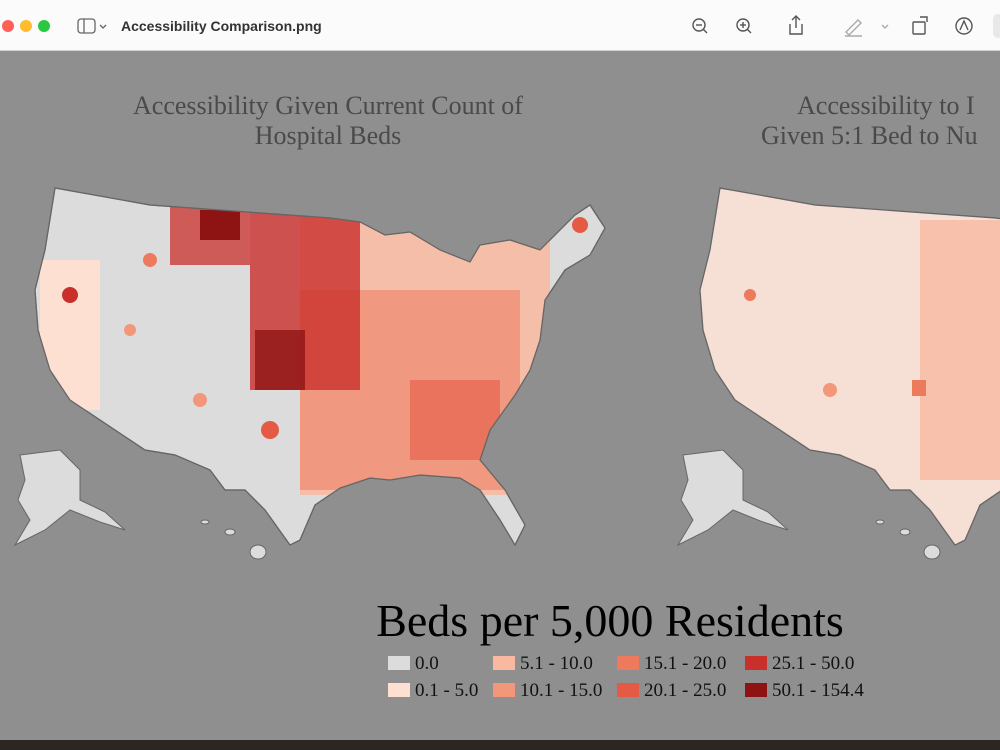 This screenshot has height=750, width=1000. What do you see at coordinates (92, 26) in the screenshot?
I see `sidebar-toggle` at bounding box center [92, 26].